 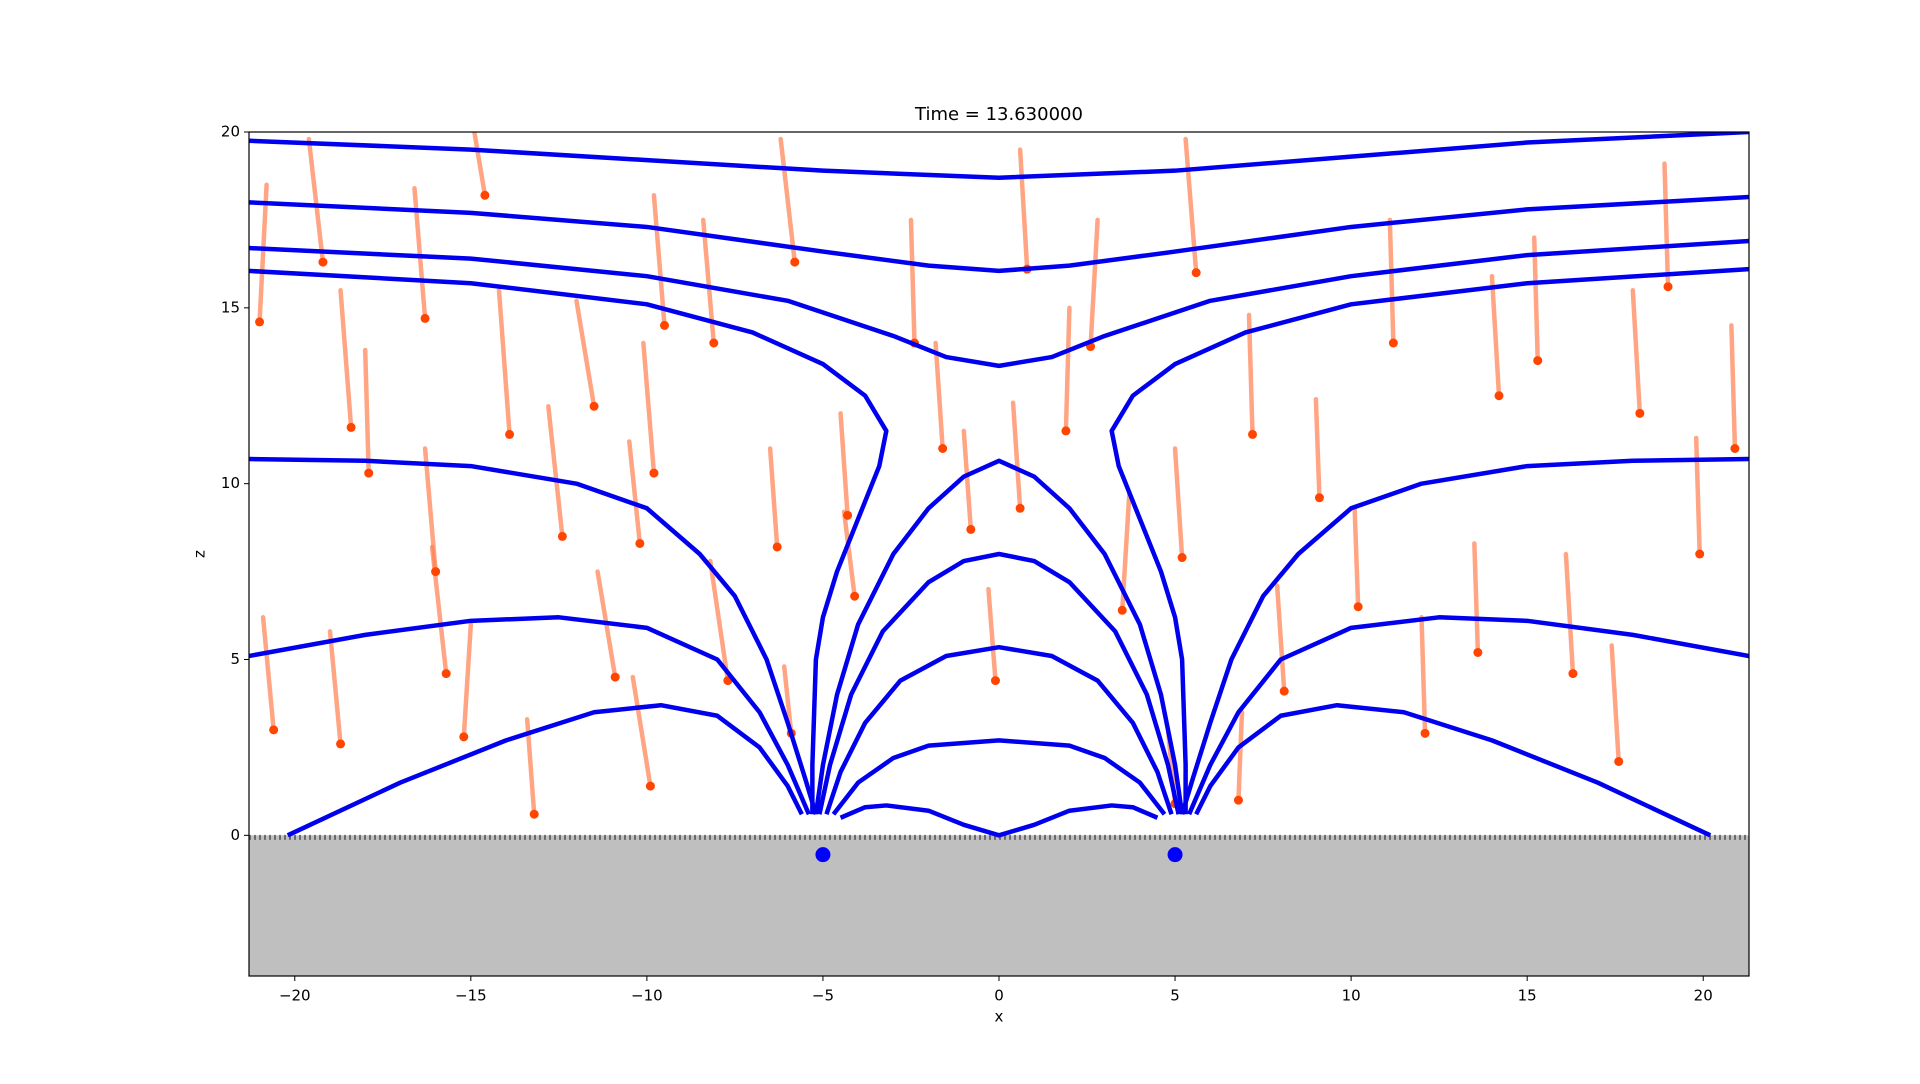 I want to click on x-tick-label: 0, so click(x=999, y=996).